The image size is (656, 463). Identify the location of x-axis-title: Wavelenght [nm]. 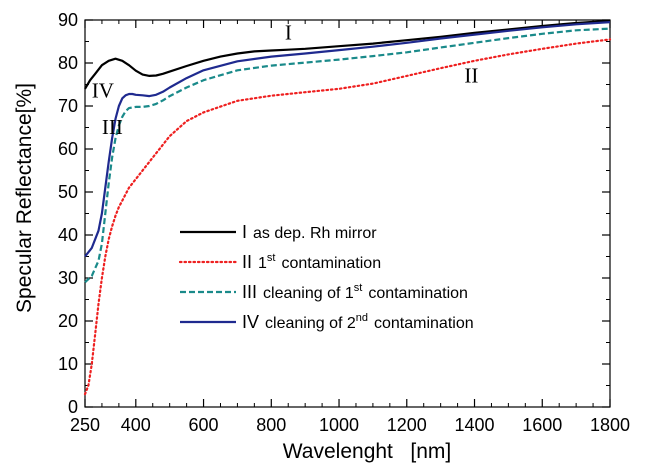
(367, 451).